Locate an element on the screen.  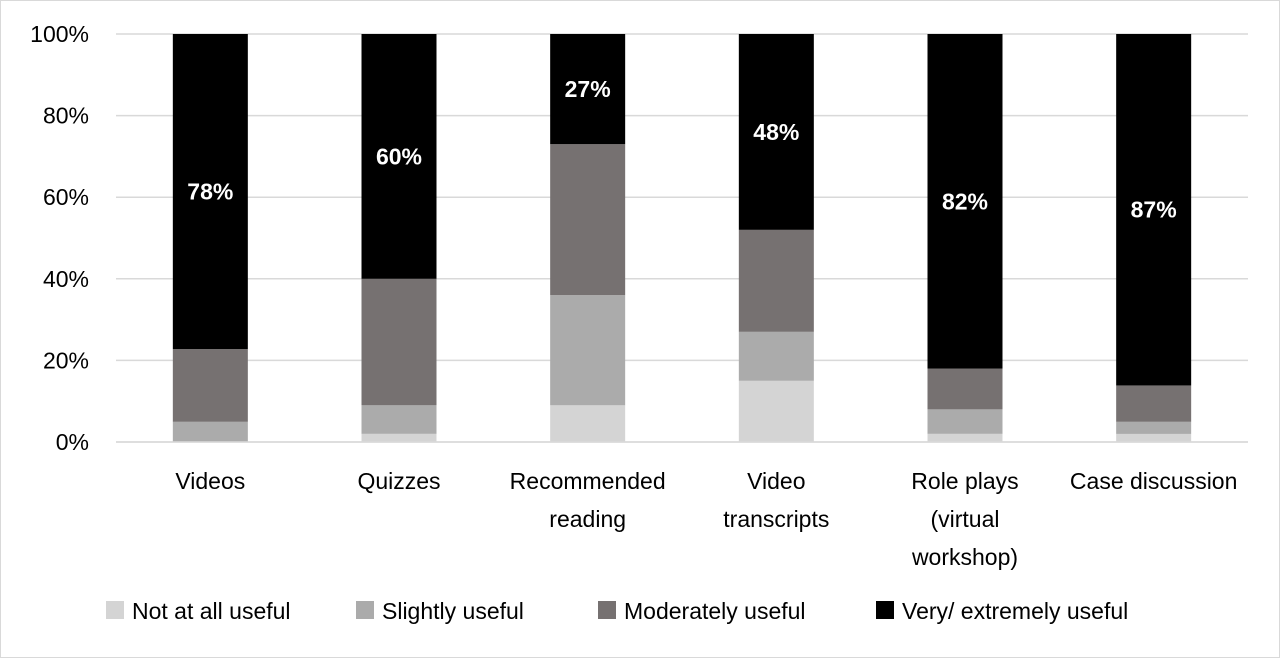
category-label: Videos is located at coordinates (210, 481).